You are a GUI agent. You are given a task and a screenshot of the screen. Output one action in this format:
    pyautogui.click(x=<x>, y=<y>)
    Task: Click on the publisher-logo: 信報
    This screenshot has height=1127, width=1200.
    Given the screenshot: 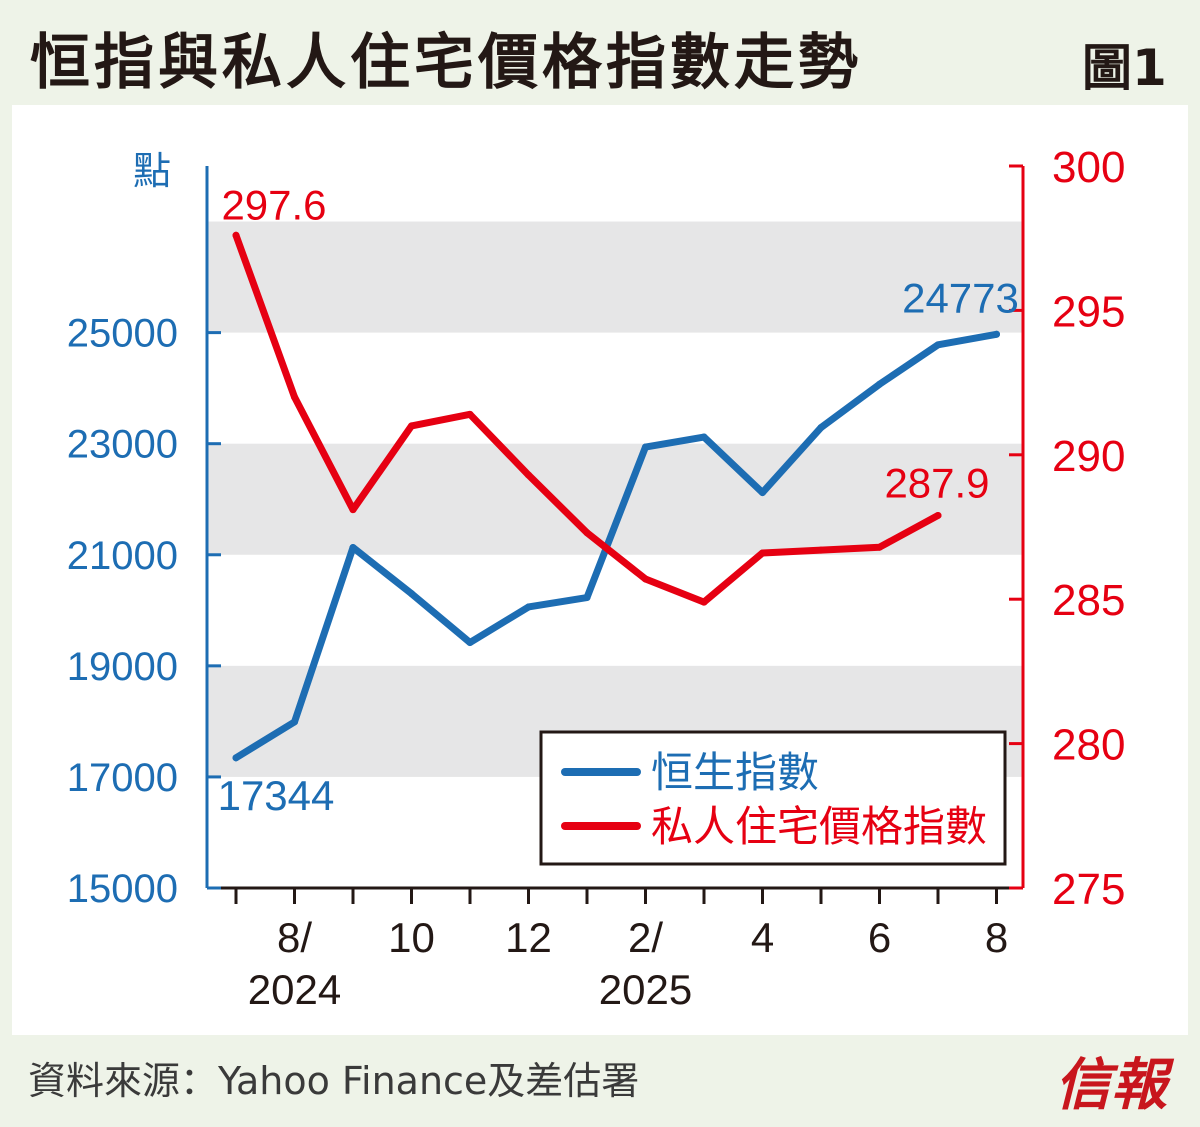 What is the action you would take?
    pyautogui.click(x=1111, y=1085)
    